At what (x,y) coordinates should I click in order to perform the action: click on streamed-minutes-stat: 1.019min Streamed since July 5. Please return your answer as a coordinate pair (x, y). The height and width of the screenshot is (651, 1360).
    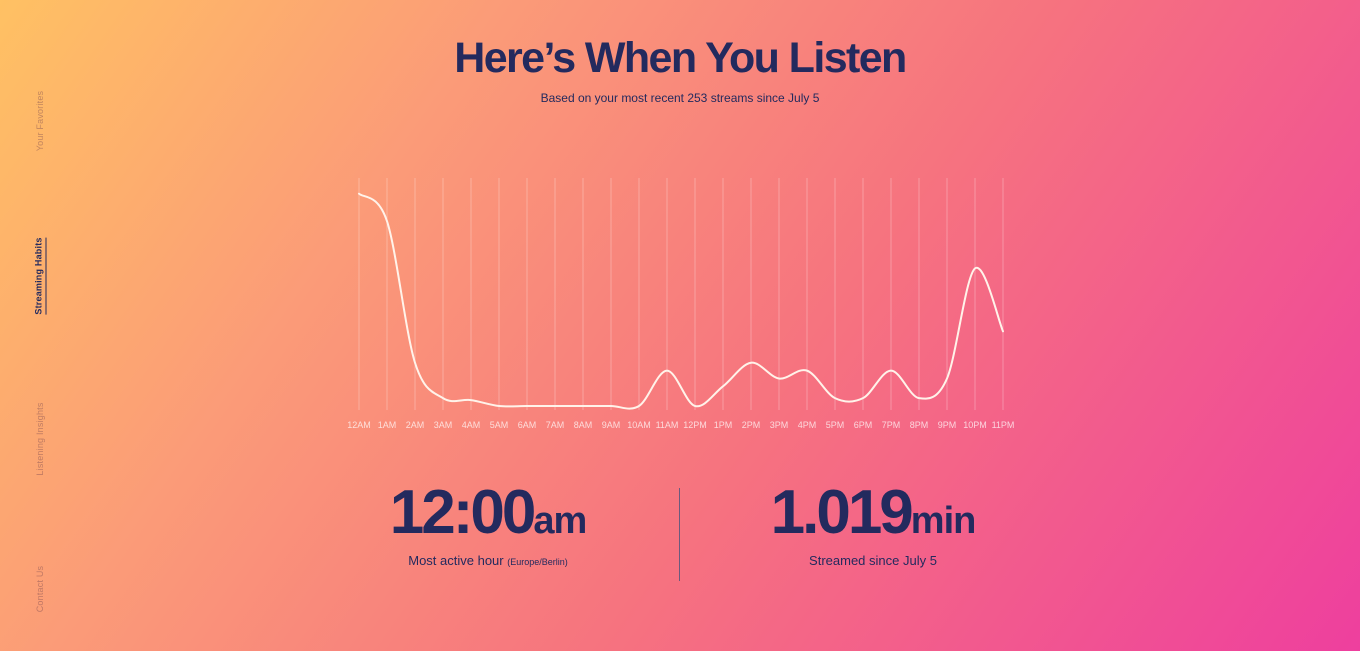
    Looking at the image, I should click on (873, 525).